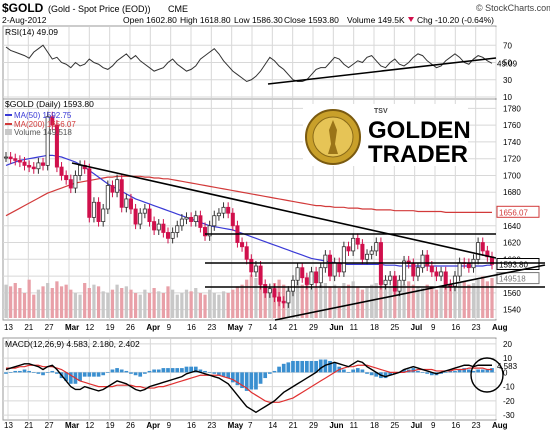  What do you see at coordinates (249, 296) in the screenshot?
I see `volume-bars` at bounding box center [249, 296].